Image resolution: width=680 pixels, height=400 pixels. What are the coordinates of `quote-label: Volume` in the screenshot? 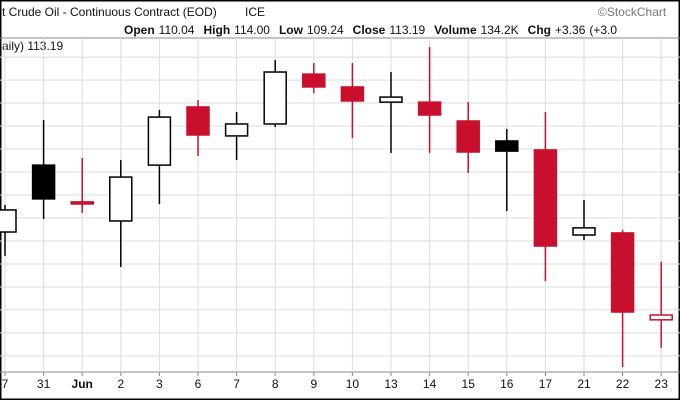 It's located at (455, 30).